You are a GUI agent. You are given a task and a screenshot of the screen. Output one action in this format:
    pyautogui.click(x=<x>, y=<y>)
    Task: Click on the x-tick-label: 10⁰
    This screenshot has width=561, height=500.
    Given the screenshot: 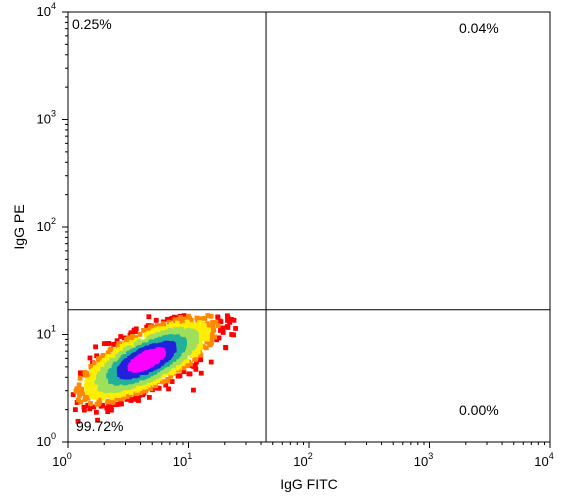 What is the action you would take?
    pyautogui.click(x=61, y=460)
    